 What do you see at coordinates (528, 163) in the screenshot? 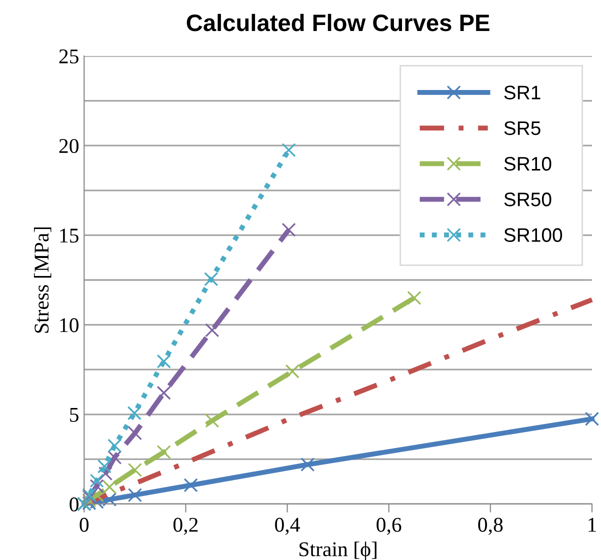
I see `legend-label: SR10` at bounding box center [528, 163].